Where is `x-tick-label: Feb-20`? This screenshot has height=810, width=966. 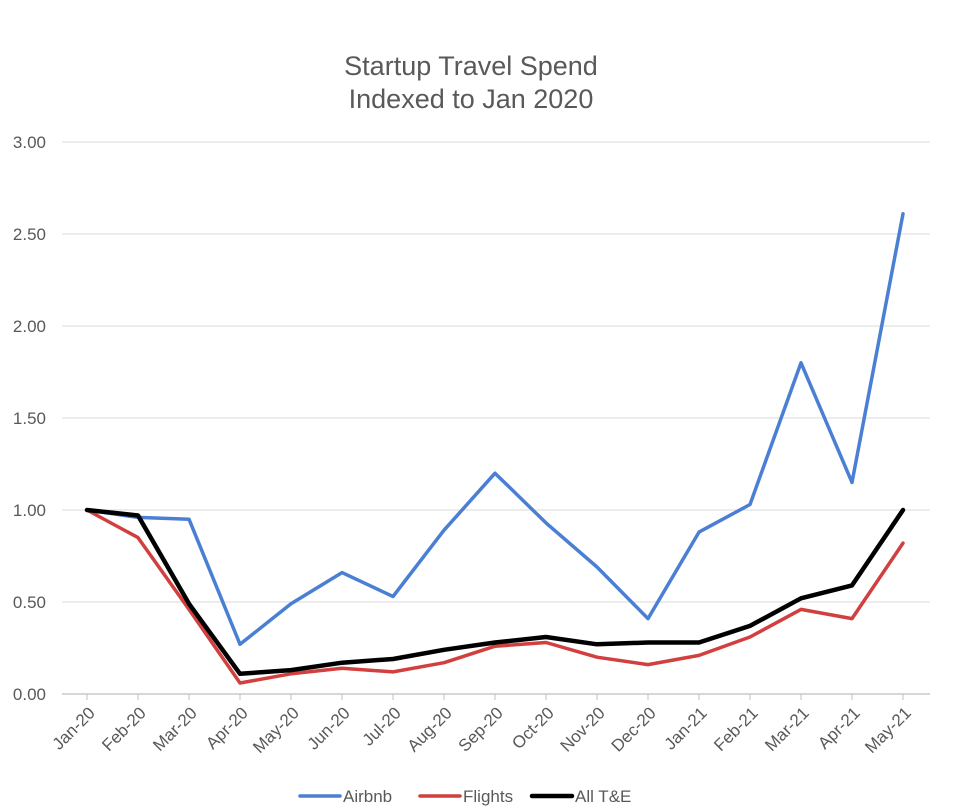
x-tick-label: Feb-20 is located at coordinates (124, 729).